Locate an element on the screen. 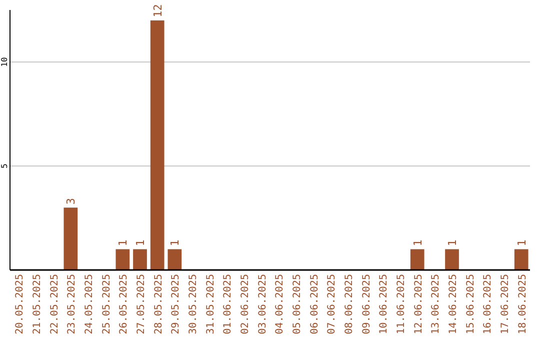 This screenshot has width=540, height=340. x-tick-label: 27.05.2025 is located at coordinates (141, 304).